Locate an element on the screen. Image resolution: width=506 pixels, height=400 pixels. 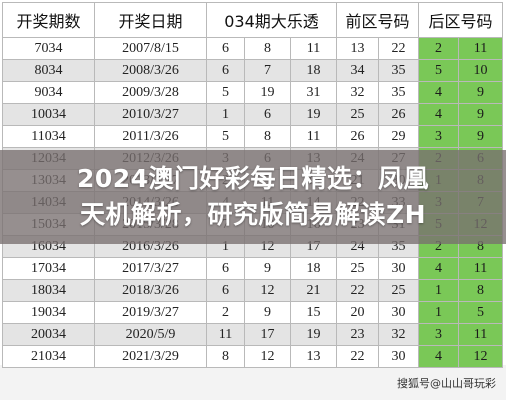
period-cell: 18034 is located at coordinates (48, 290).